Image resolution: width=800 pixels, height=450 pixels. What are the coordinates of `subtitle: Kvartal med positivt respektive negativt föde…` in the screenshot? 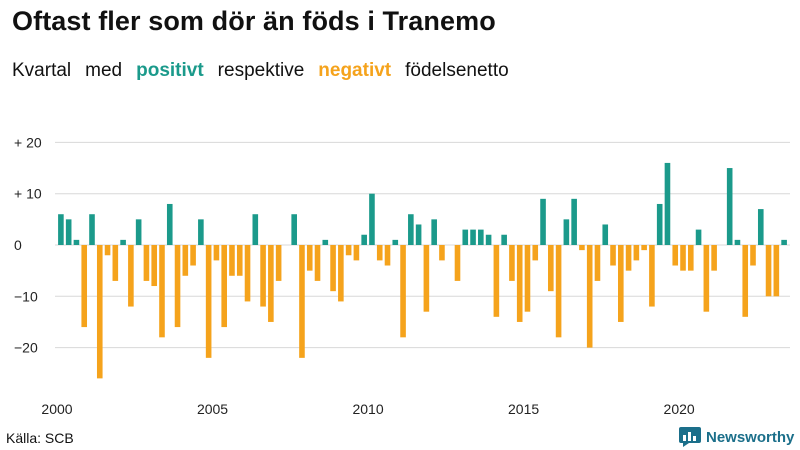 It's located at (267, 71).